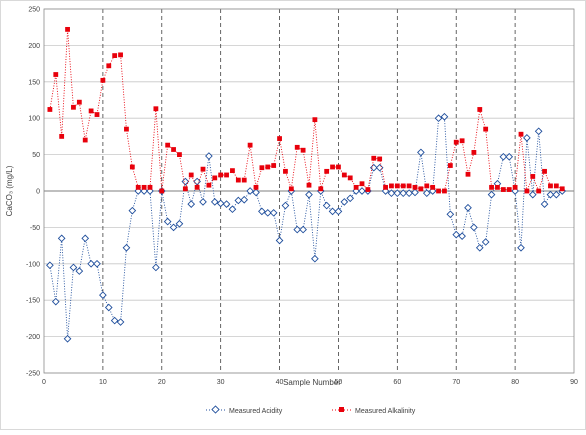 The width and height of the screenshot is (586, 435). I want to click on legend-acidity-label: Measured Acidity, so click(256, 411).